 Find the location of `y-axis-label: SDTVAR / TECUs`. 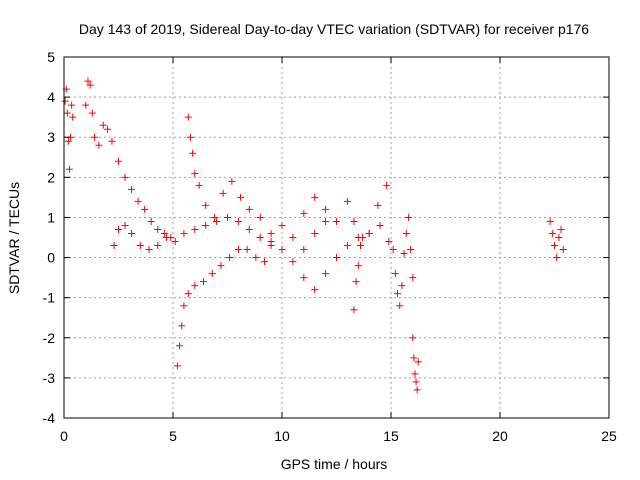

y-axis-label: SDTVAR / TECUs is located at coordinates (14, 238).